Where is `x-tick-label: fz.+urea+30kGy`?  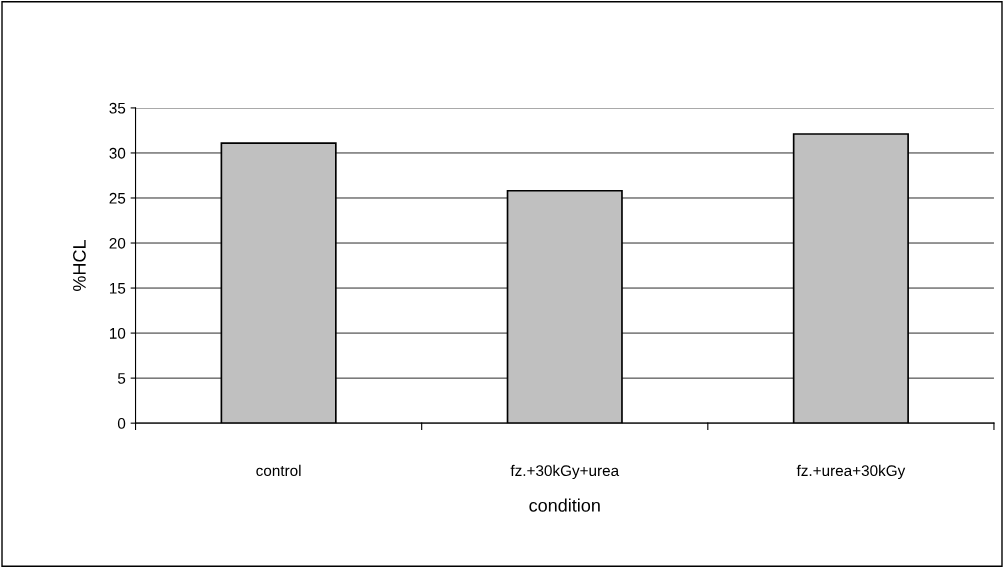
x-tick-label: fz.+urea+30kGy is located at coordinates (851, 472).